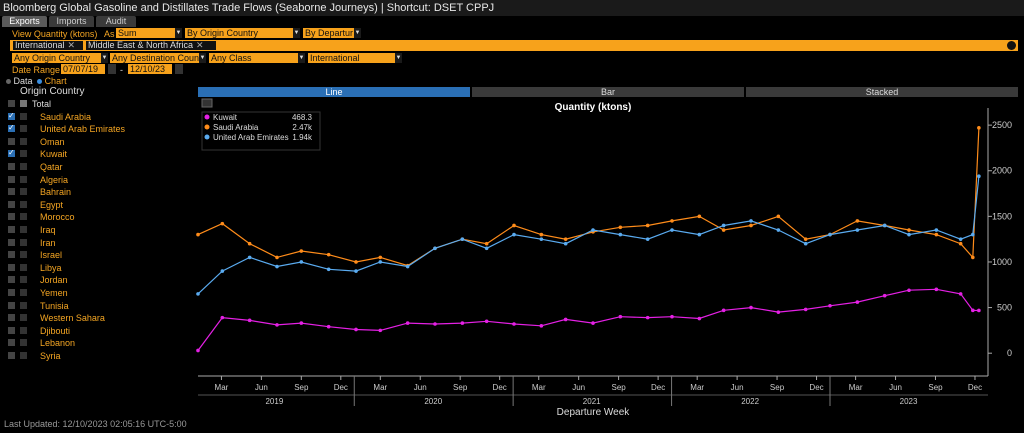 The width and height of the screenshot is (1024, 433). Describe the element at coordinates (257, 58) in the screenshot. I see `class-dropdown: Any Class ▼` at that location.